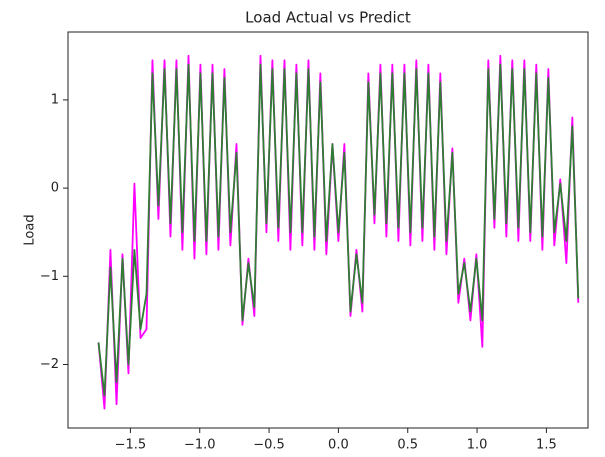 This screenshot has width=605, height=457. What do you see at coordinates (407, 445) in the screenshot?
I see `x-tick-label: 0.5` at bounding box center [407, 445].